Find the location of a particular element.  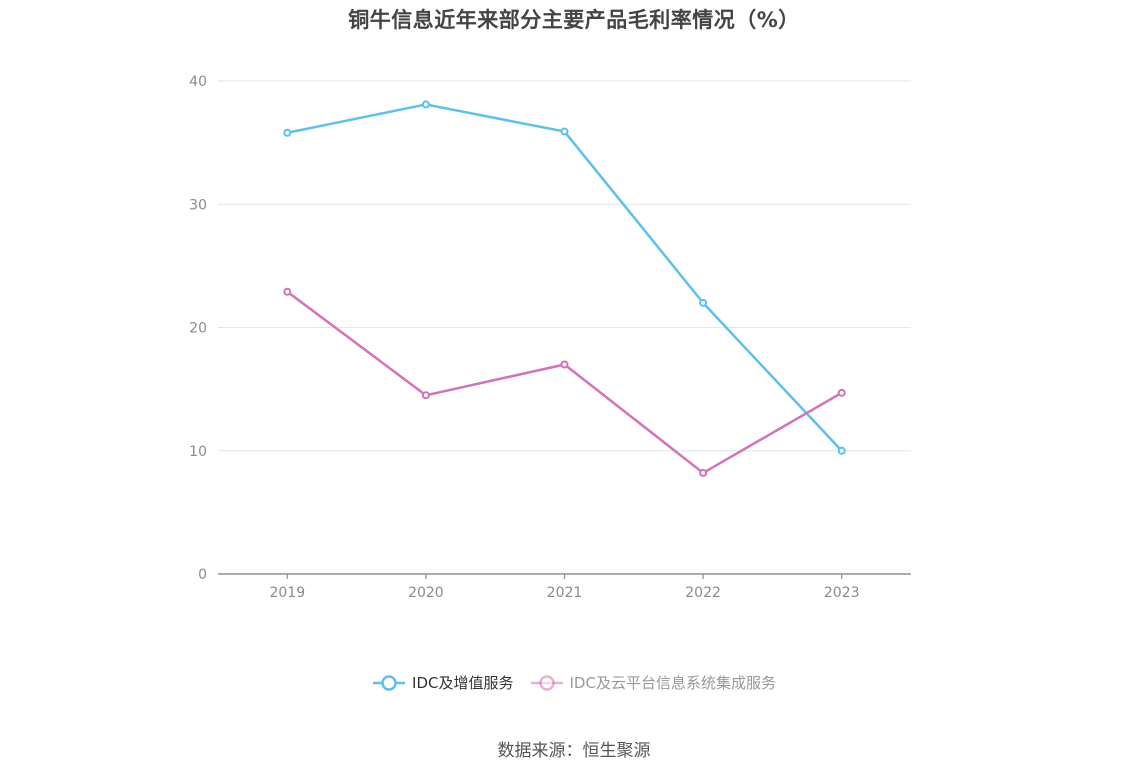

legend-item-series-1: IDC及增值服务 is located at coordinates (443, 682).